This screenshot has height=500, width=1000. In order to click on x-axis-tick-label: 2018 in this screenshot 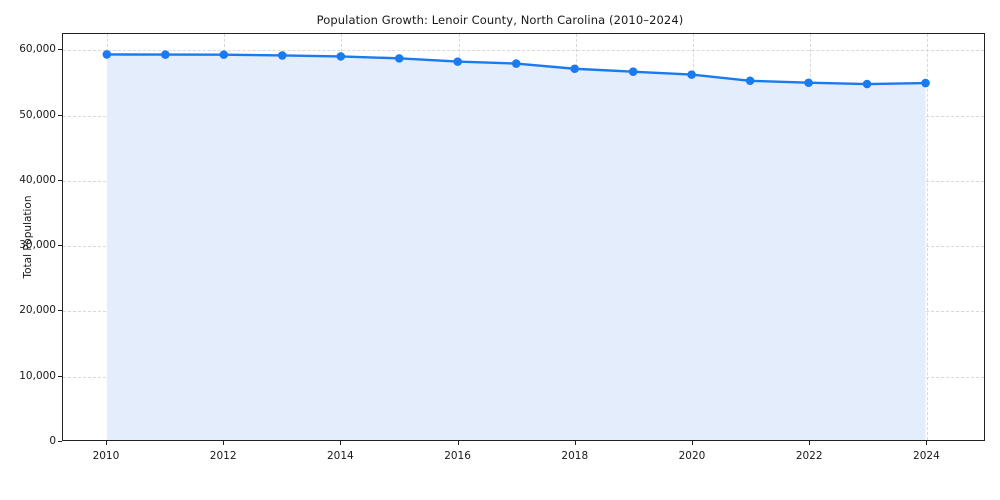, I will do `click(575, 456)`.